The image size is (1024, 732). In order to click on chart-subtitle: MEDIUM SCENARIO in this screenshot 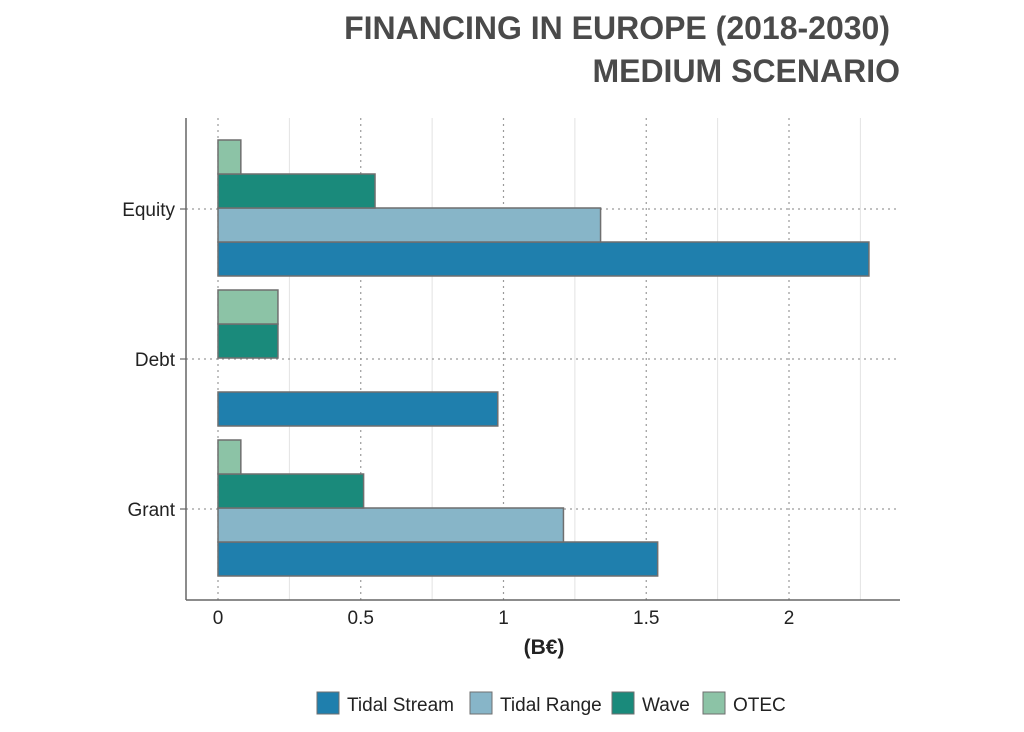, I will do `click(746, 71)`.